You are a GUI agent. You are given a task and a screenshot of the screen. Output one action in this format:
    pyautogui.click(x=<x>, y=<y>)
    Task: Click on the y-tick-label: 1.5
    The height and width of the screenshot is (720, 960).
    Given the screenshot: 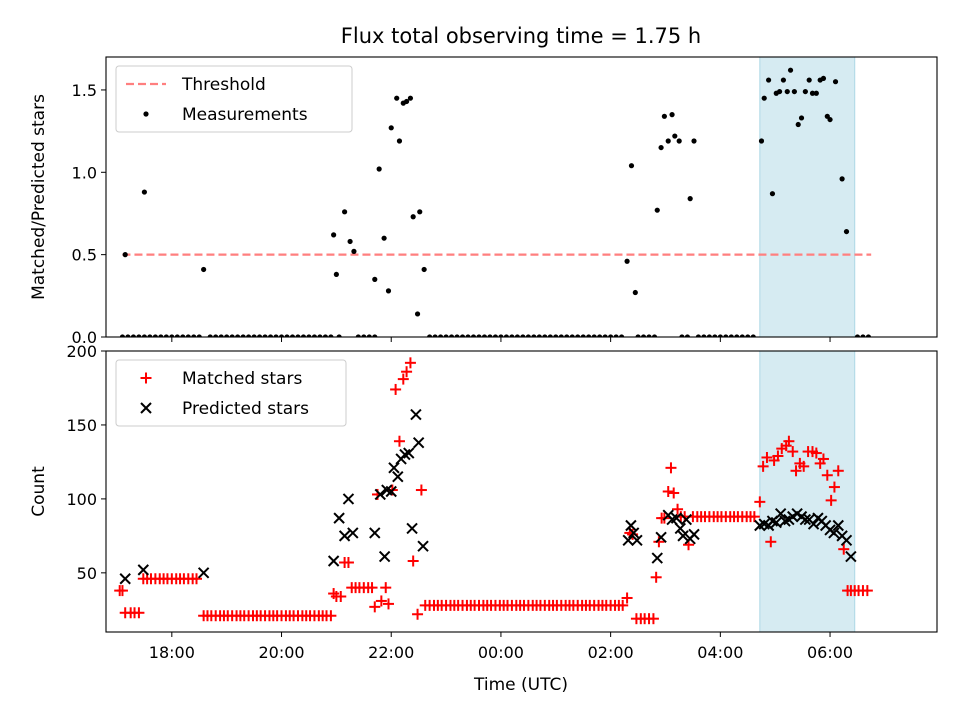 What is the action you would take?
    pyautogui.click(x=84, y=90)
    